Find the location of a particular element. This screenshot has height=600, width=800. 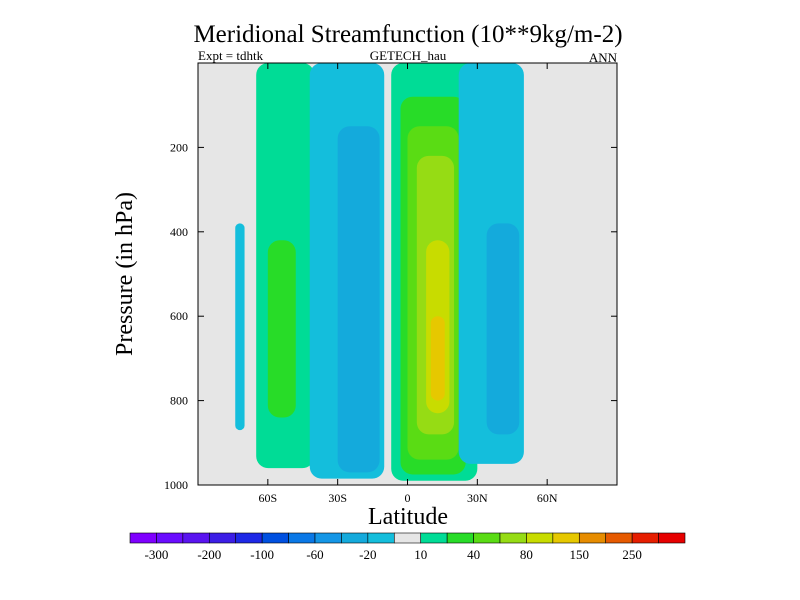

colorbar-label: -100 is located at coordinates (262, 554).